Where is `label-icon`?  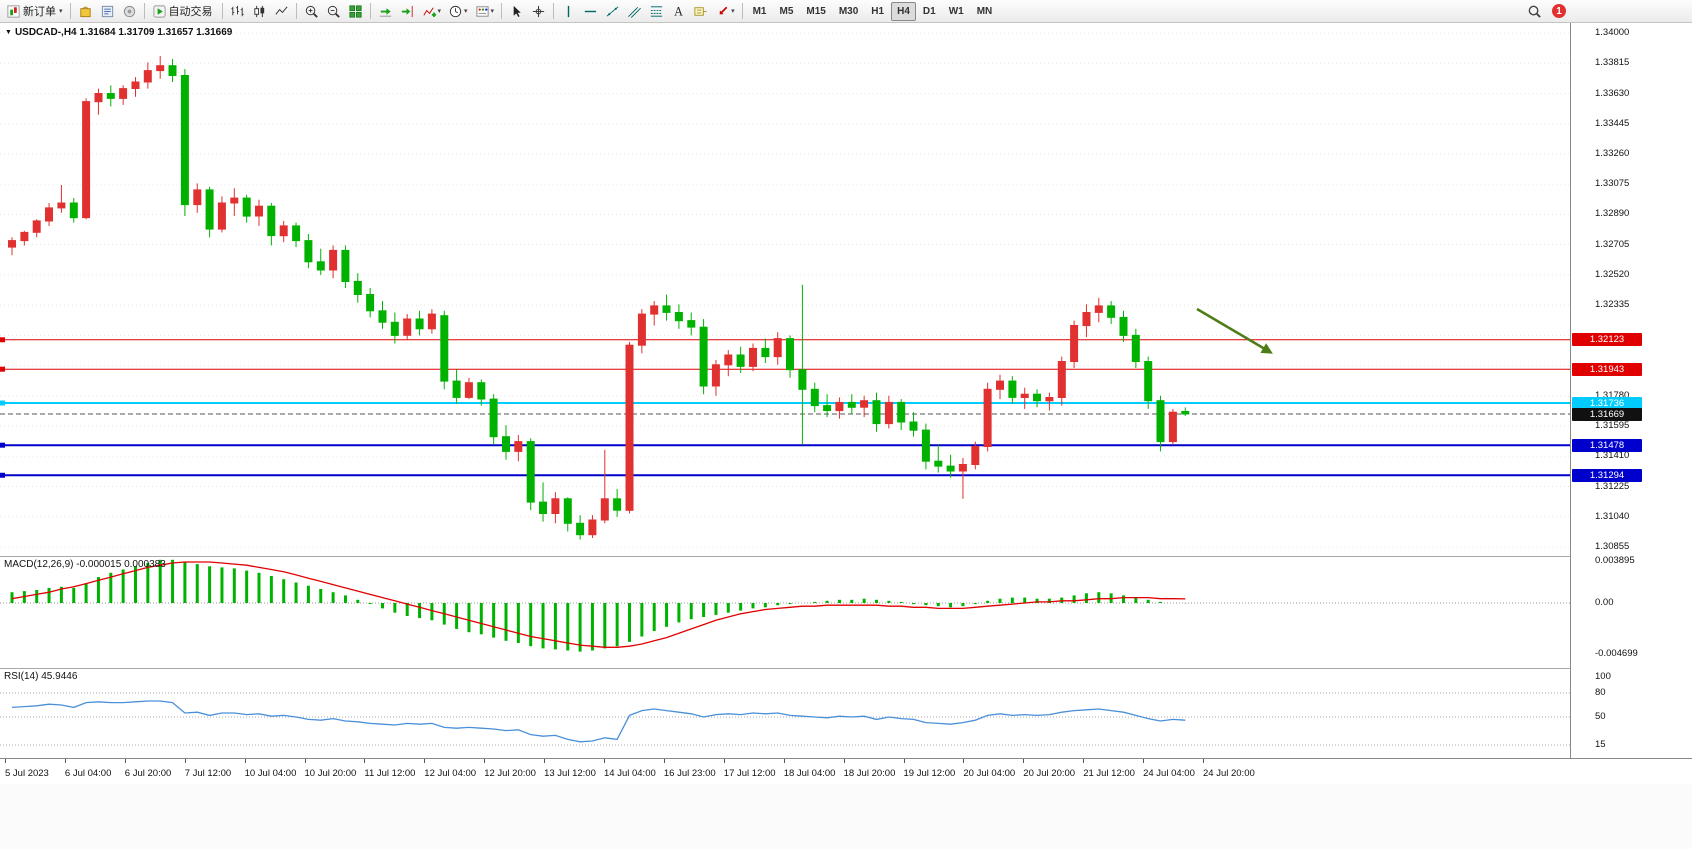 label-icon is located at coordinates (700, 11).